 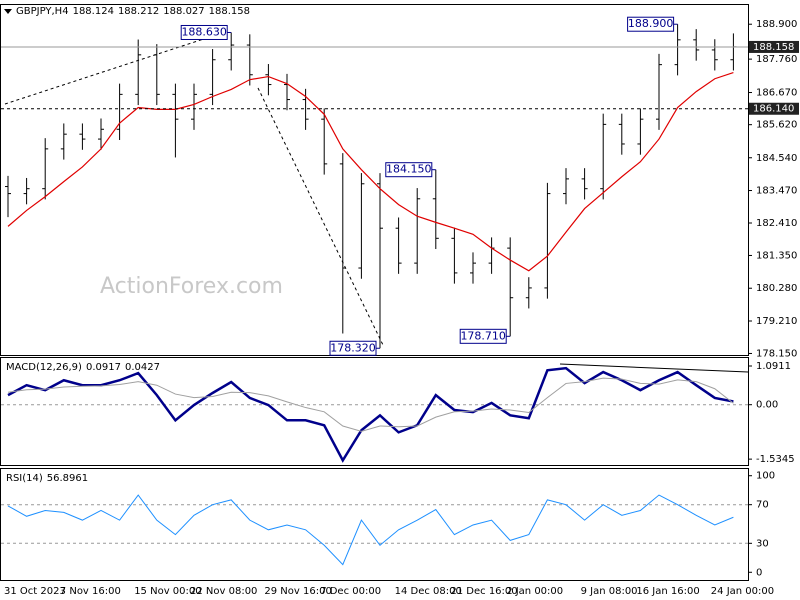 I want to click on annotation-label: 188.900, so click(x=651, y=23).